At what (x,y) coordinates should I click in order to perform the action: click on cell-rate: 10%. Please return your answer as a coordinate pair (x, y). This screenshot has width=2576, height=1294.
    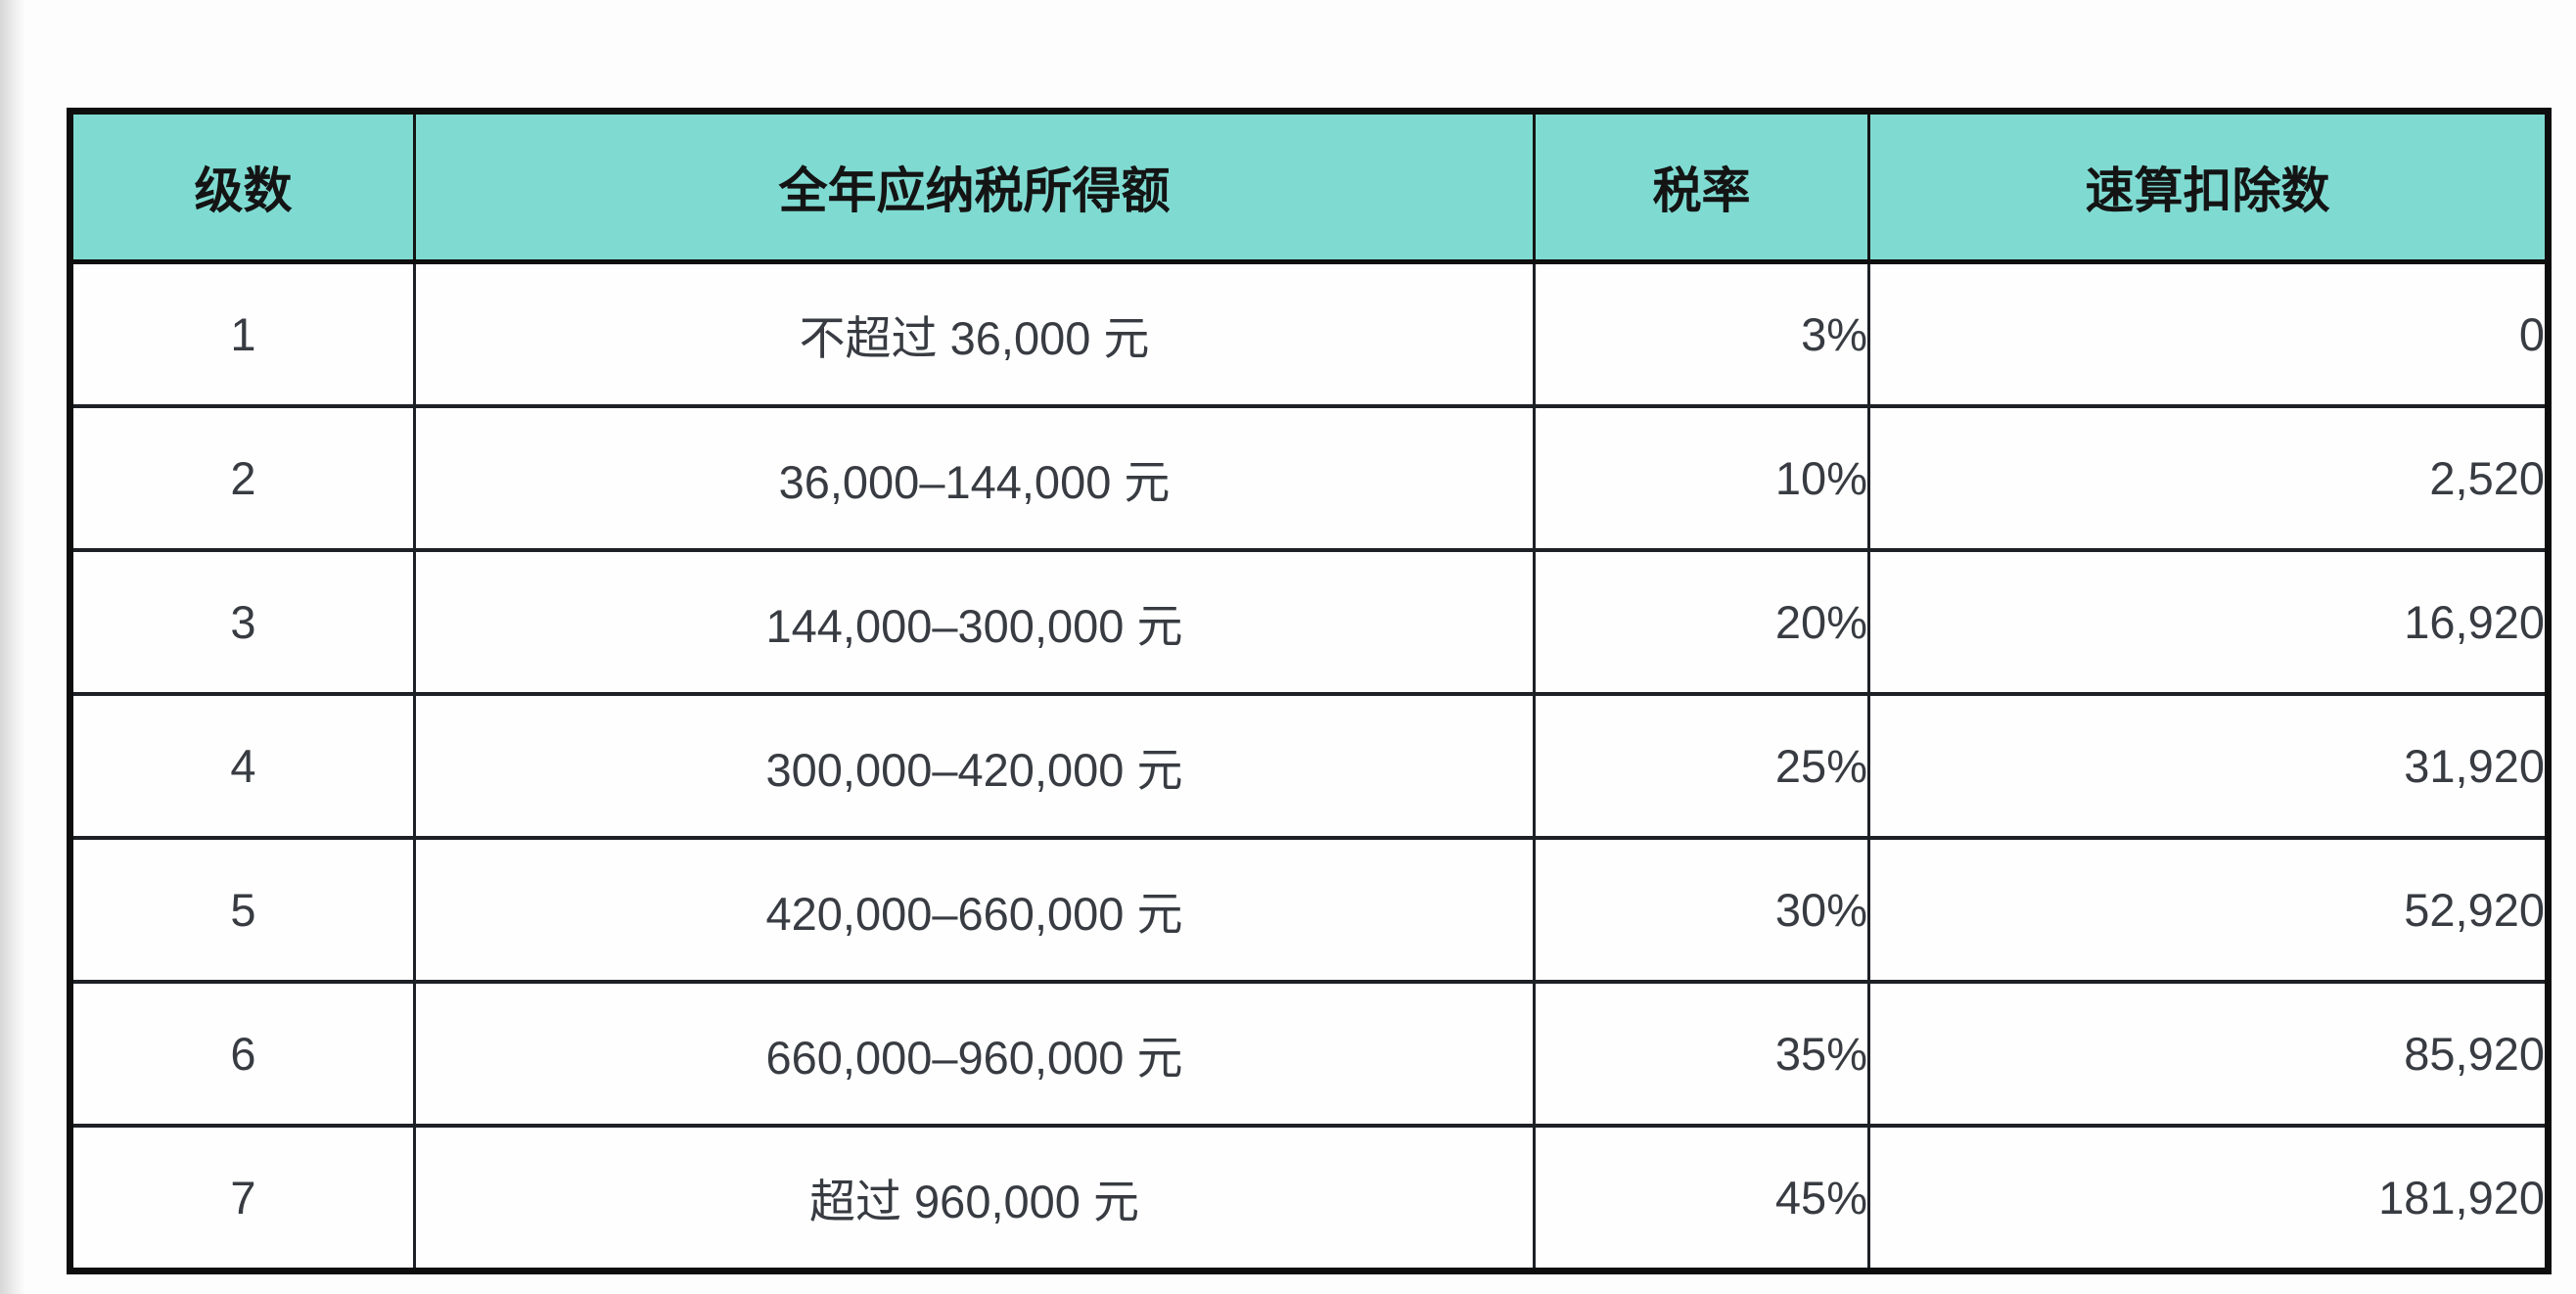
    Looking at the image, I should click on (1701, 478).